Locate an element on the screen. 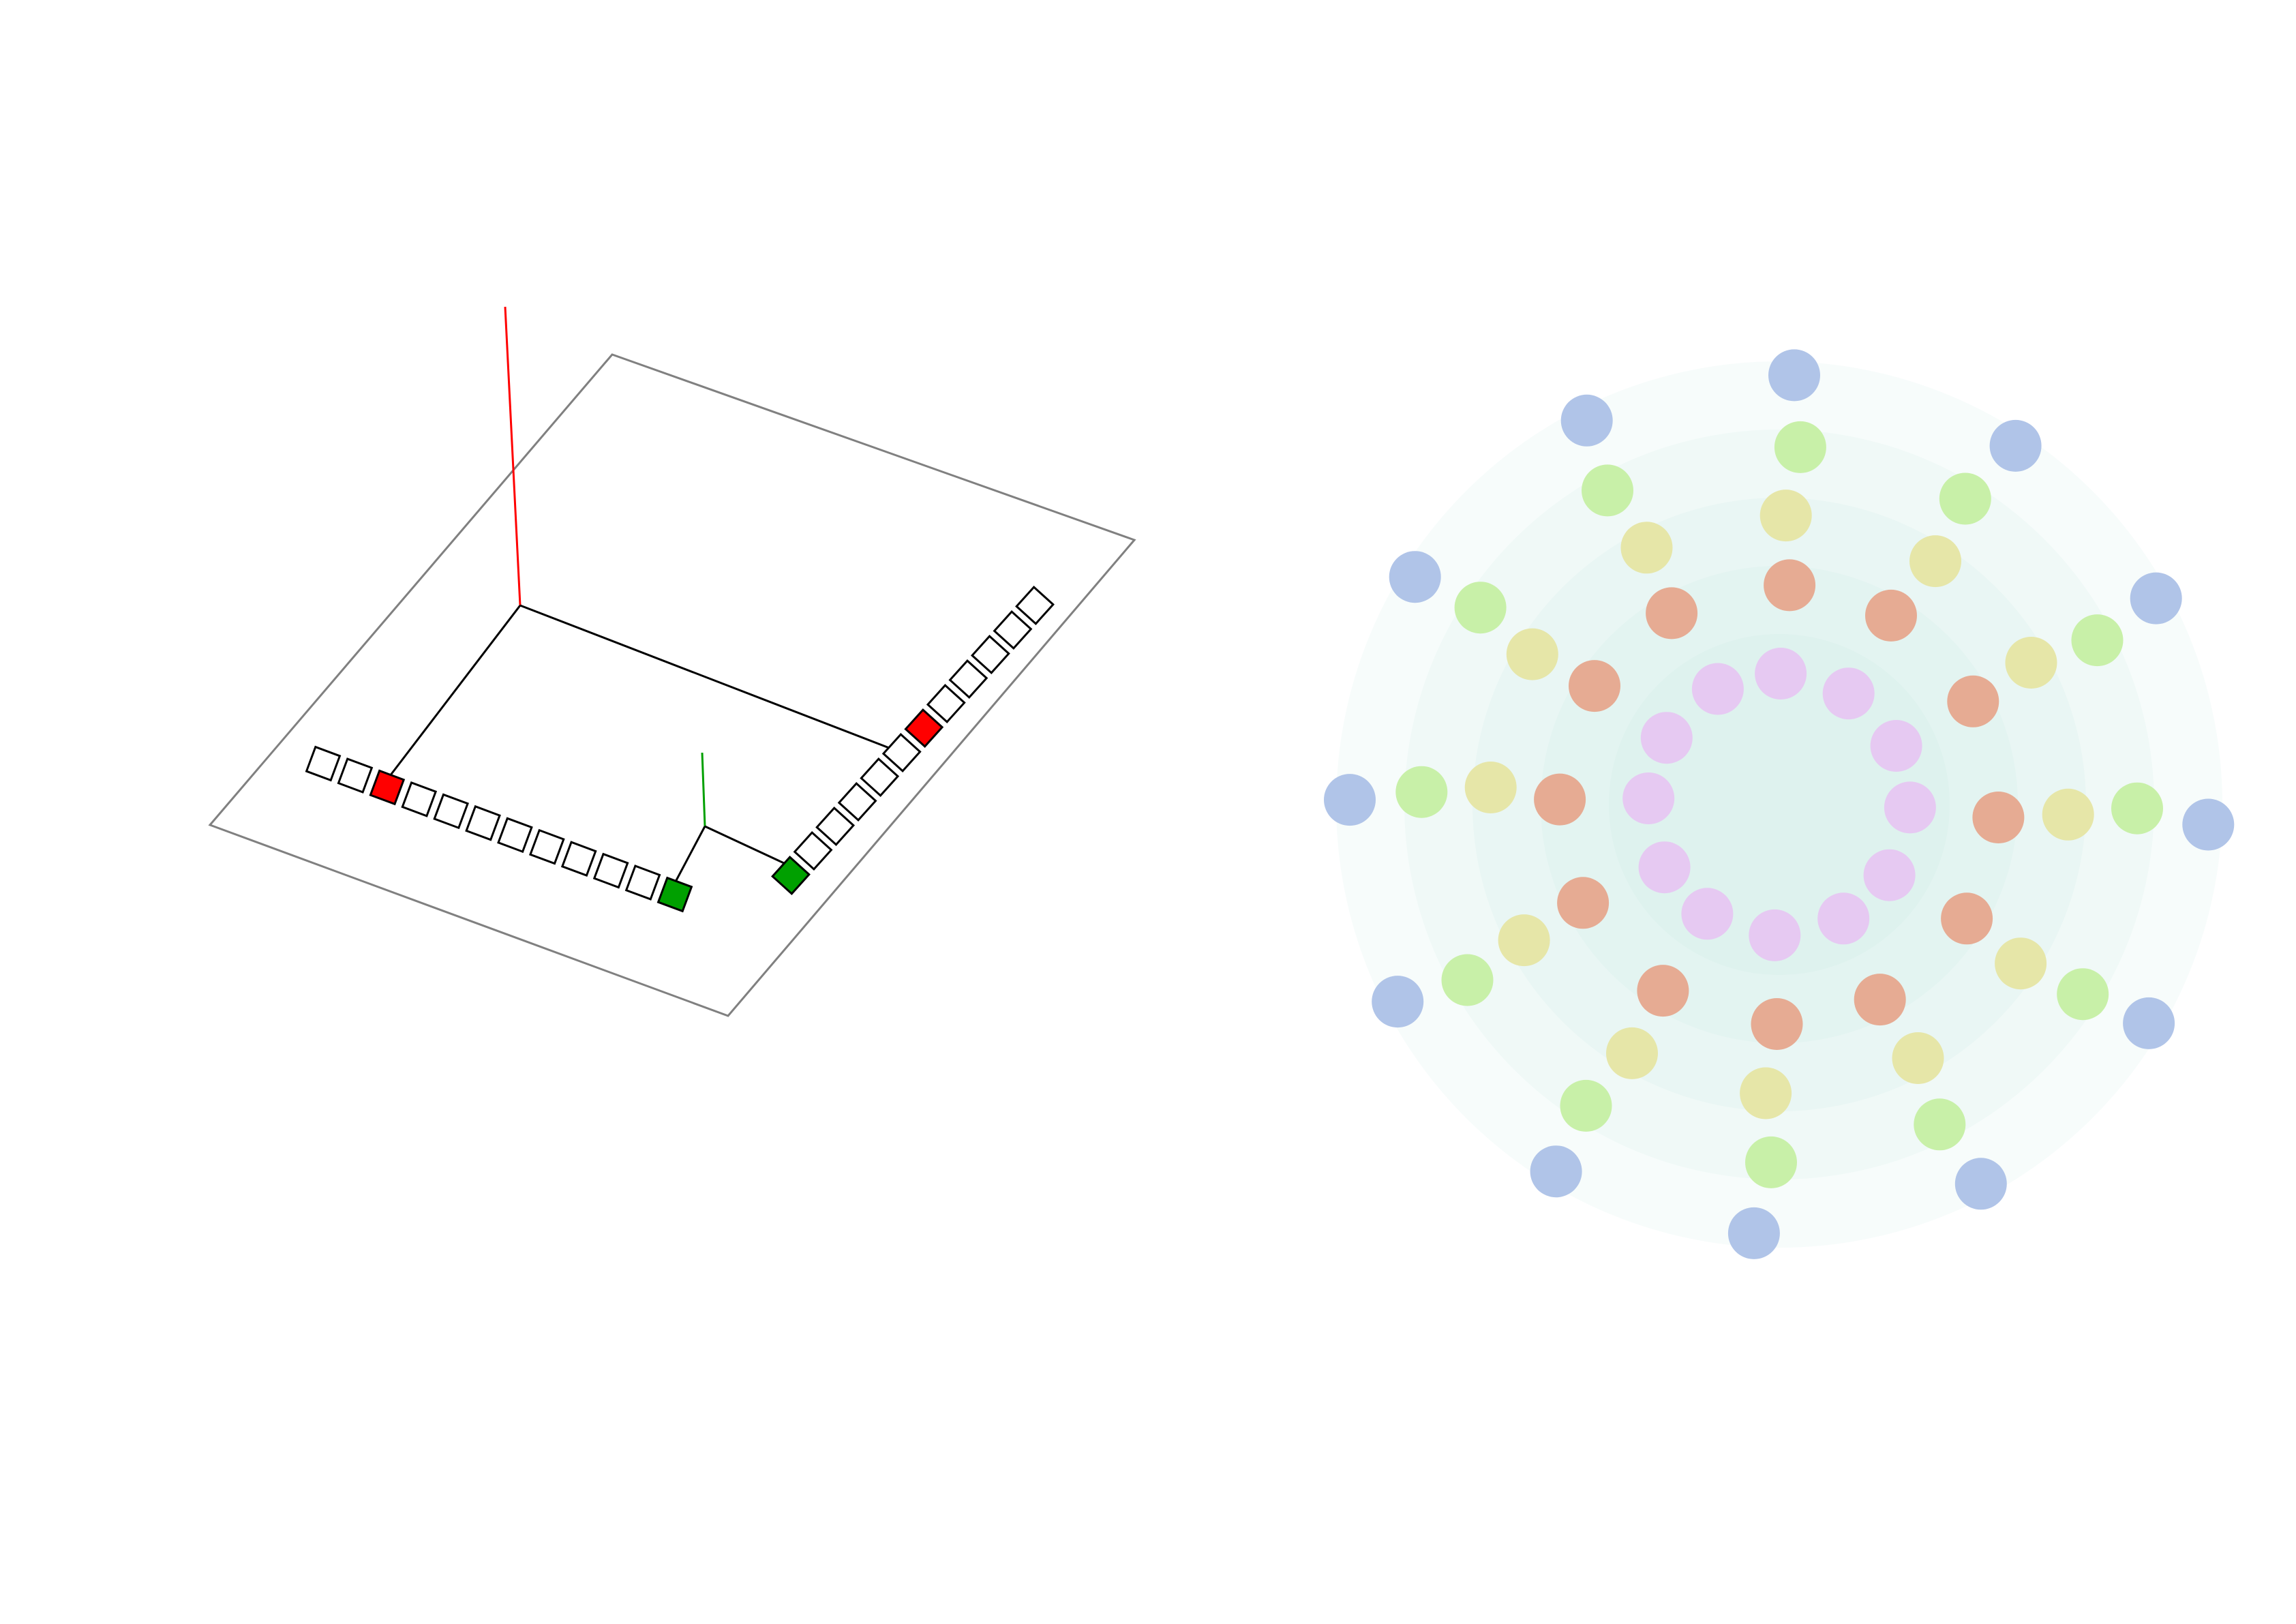 This screenshot has width=2296, height=1624. green-axis-line is located at coordinates (704, 789).